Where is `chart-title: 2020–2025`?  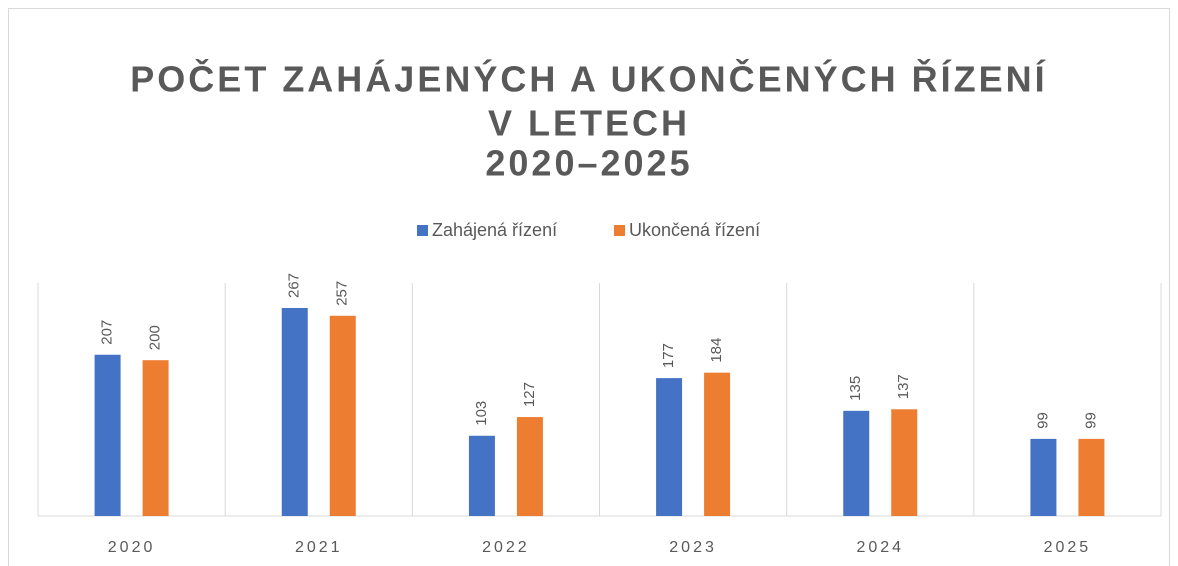
chart-title: 2020–2025 is located at coordinates (588, 163).